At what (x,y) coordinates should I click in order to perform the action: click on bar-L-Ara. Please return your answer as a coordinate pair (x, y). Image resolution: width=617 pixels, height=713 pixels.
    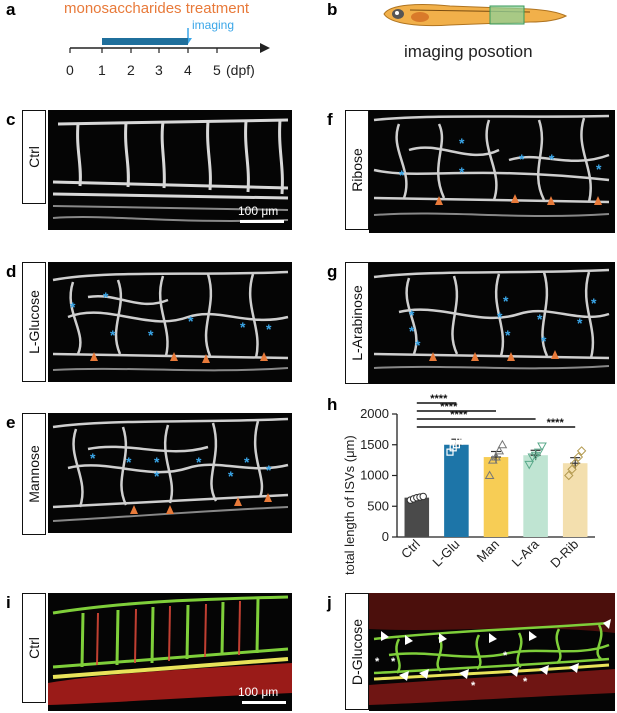
    Looking at the image, I should click on (535, 496).